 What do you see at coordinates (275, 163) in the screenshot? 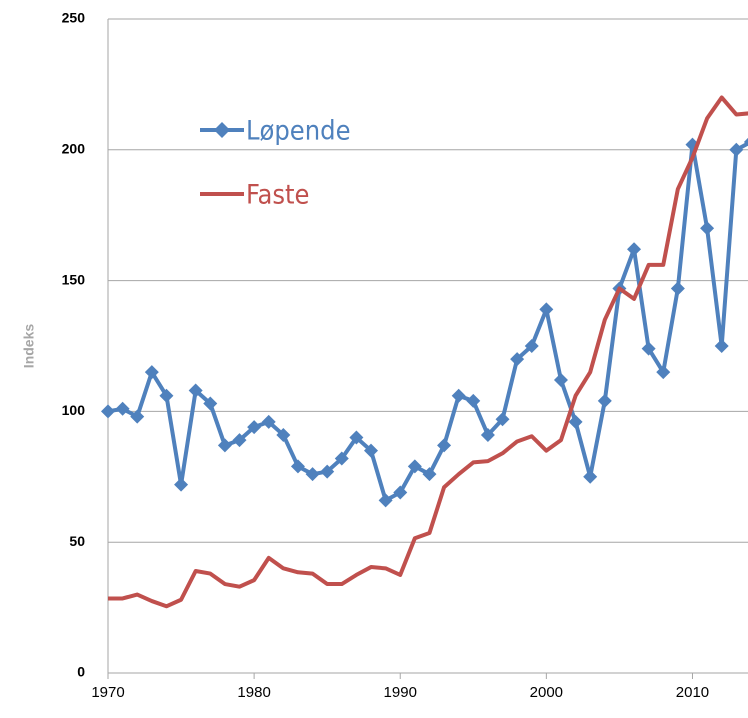
I see `legend: Løpende Faste` at bounding box center [275, 163].